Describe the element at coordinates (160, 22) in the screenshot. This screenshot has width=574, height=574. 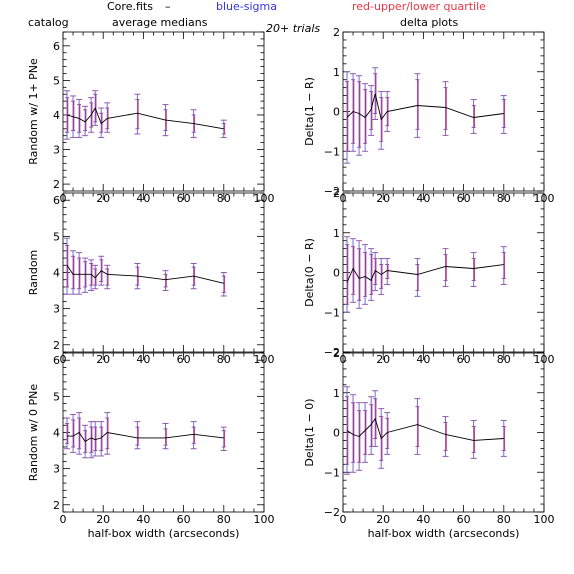
I see `left-column-sub: average medians` at that location.